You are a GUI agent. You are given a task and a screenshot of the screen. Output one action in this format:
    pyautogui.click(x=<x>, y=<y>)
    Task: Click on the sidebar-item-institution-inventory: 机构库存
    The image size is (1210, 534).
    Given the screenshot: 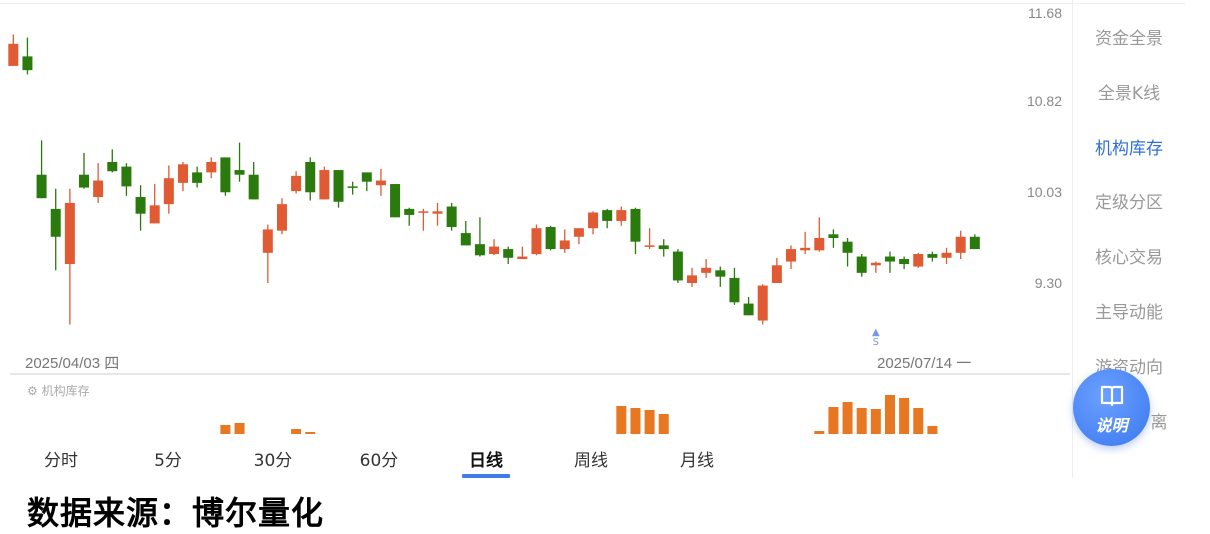 What is the action you would take?
    pyautogui.click(x=1129, y=149)
    